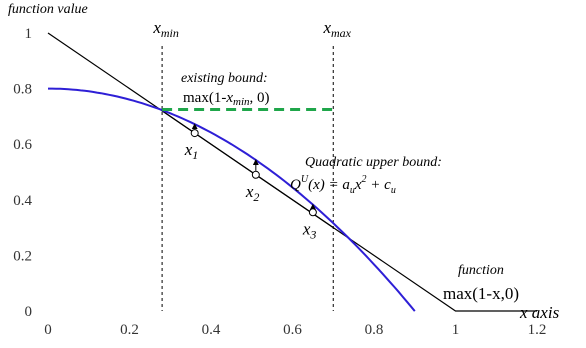  What do you see at coordinates (211, 330) in the screenshot?
I see `x-tick-label: 0.4` at bounding box center [211, 330].